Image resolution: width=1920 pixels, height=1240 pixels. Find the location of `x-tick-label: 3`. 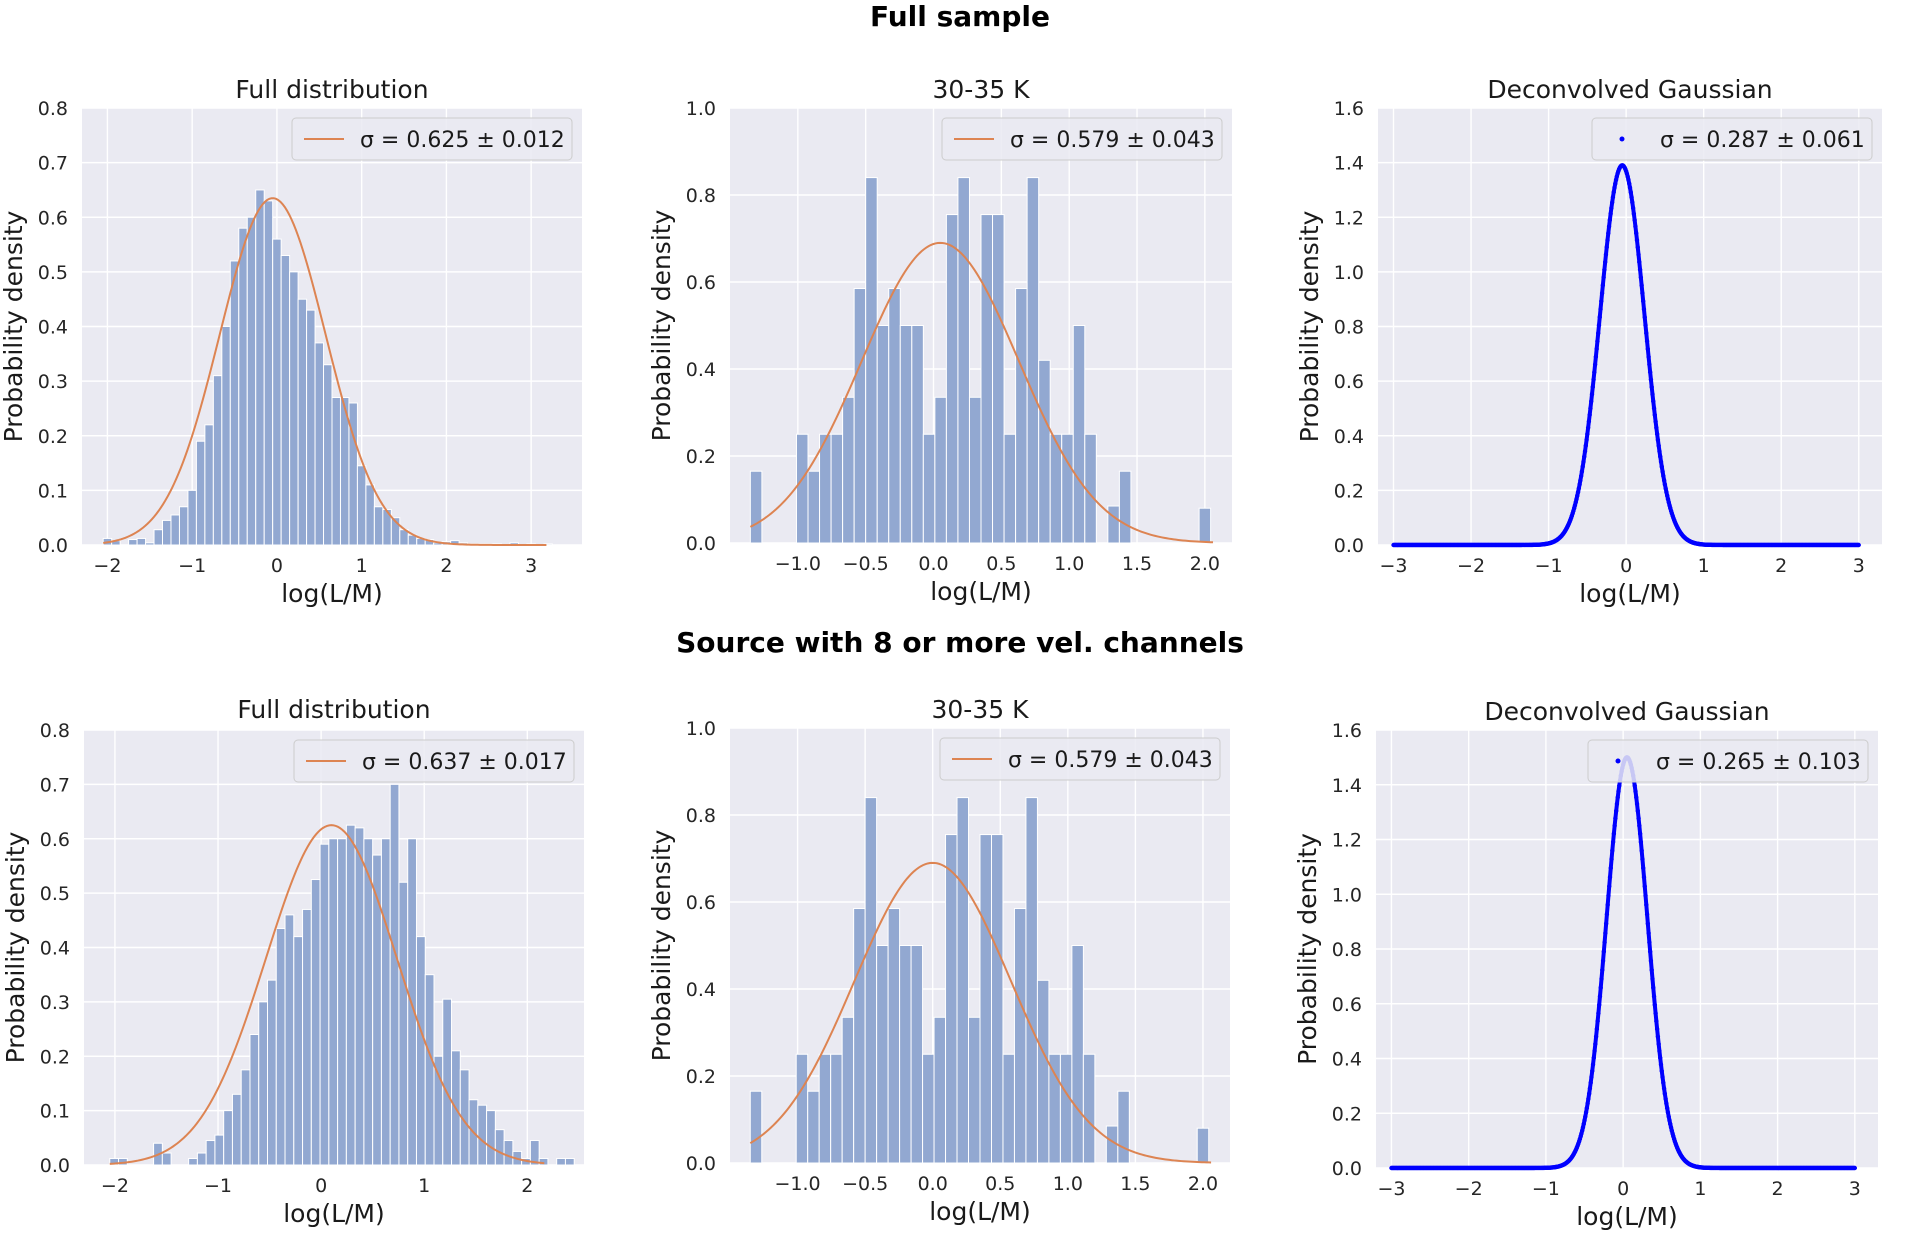

x-tick-label: 3 is located at coordinates (531, 566).